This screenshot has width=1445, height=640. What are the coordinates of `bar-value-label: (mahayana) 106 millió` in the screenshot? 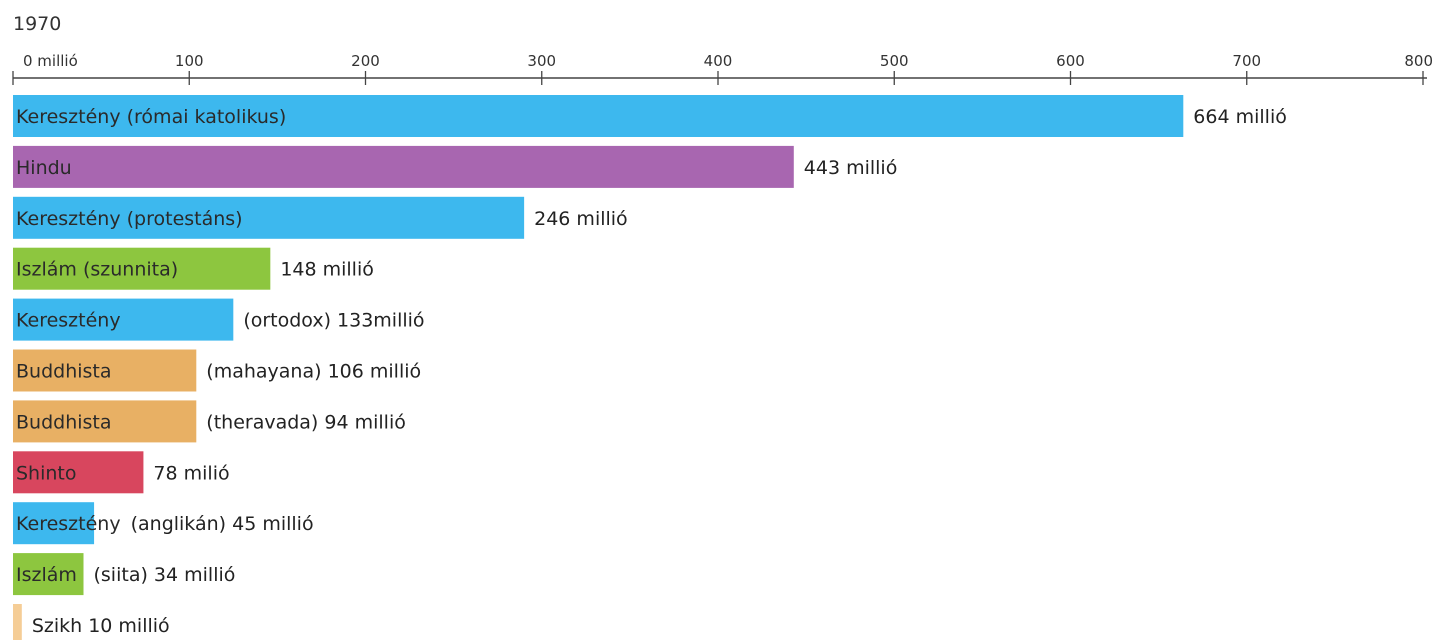 It's located at (313, 372).